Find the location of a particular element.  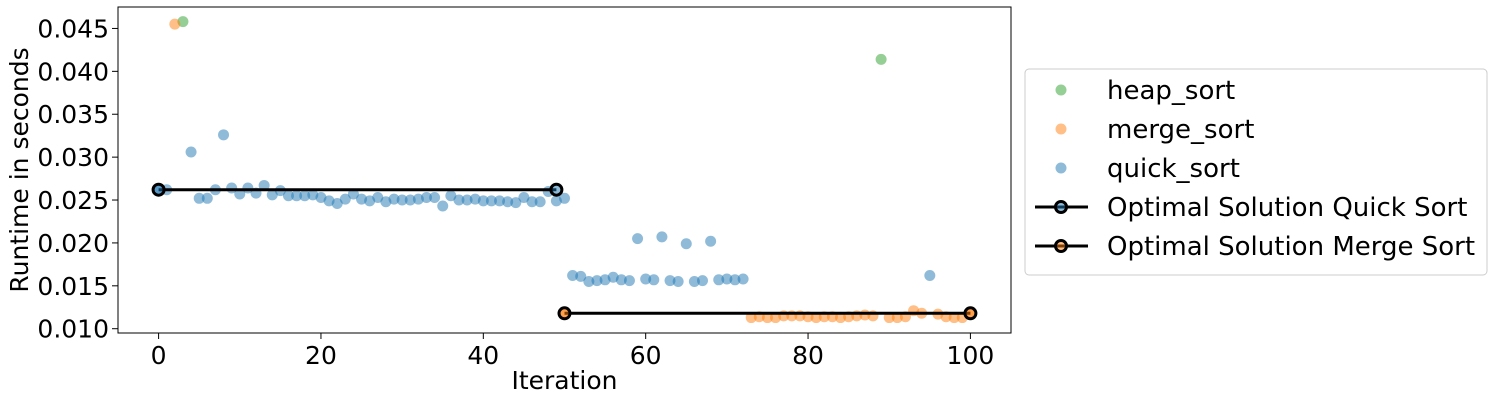

x-tick-label: 60 is located at coordinates (646, 355).